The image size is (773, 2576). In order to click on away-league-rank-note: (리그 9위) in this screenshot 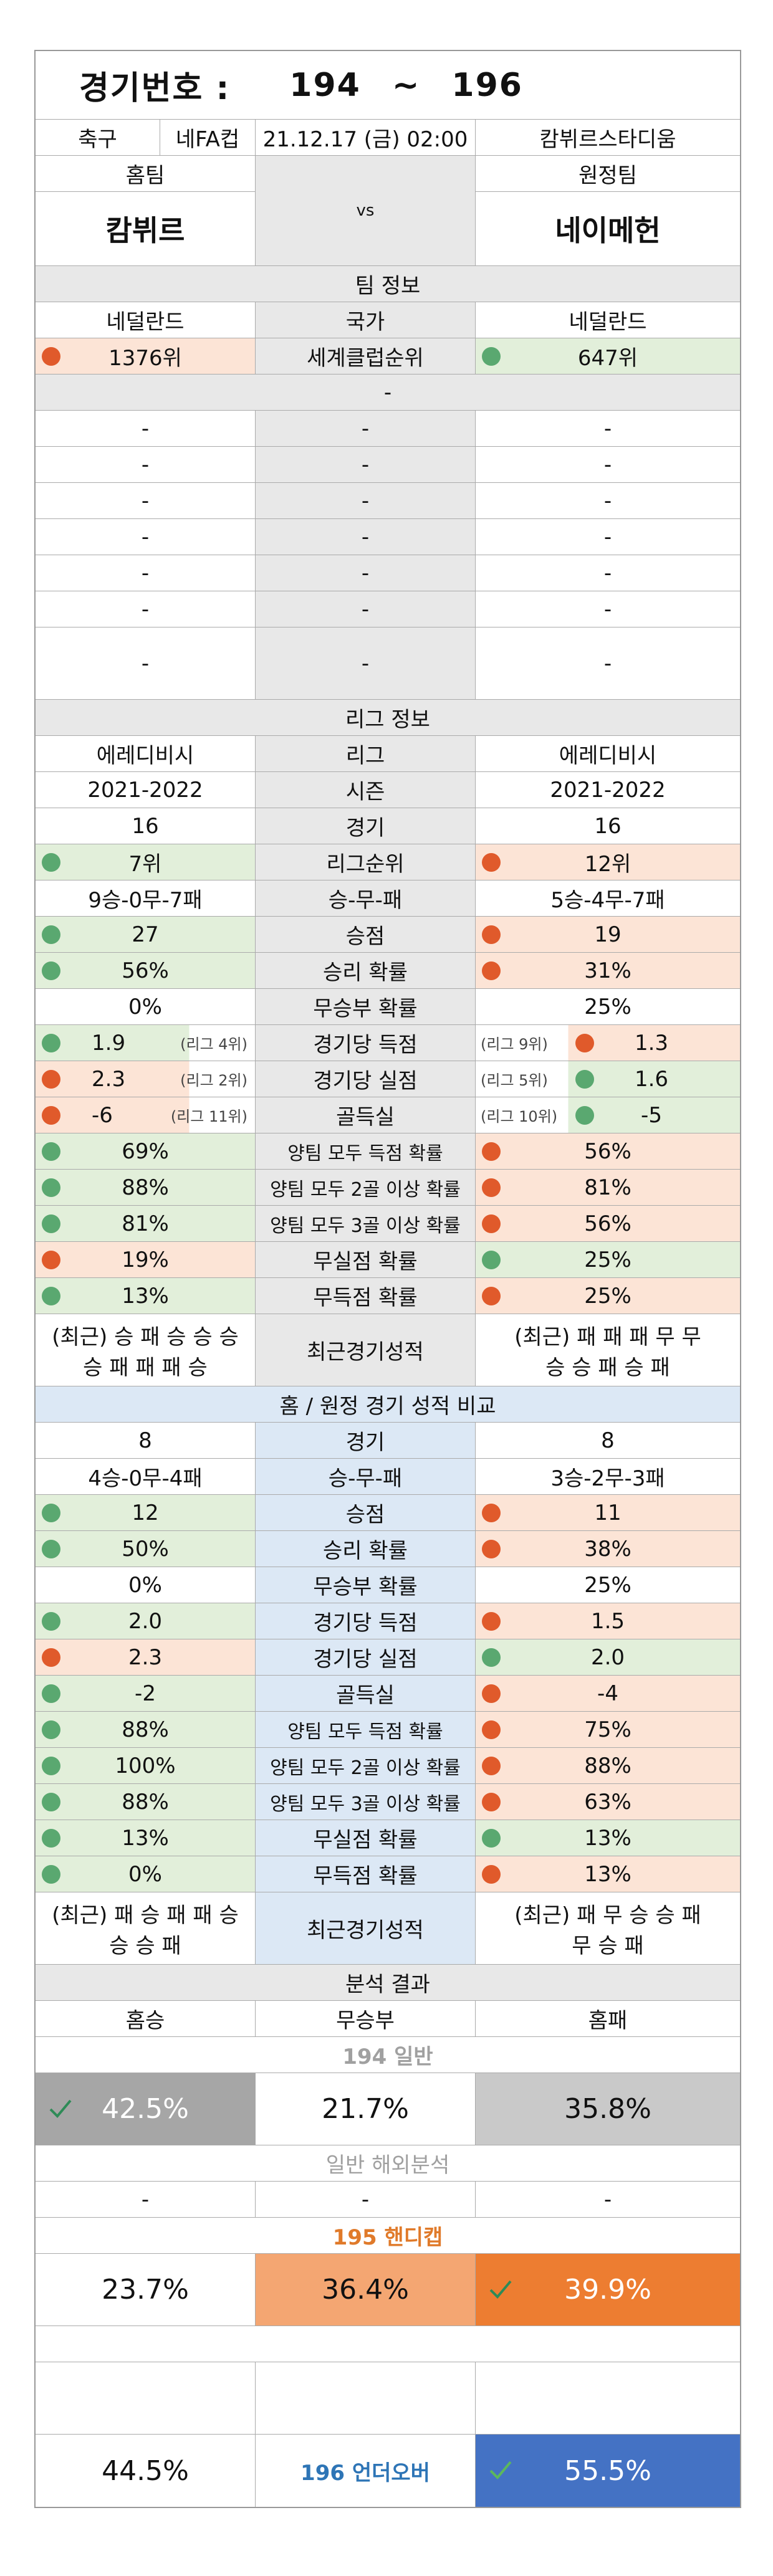, I will do `click(514, 1044)`.